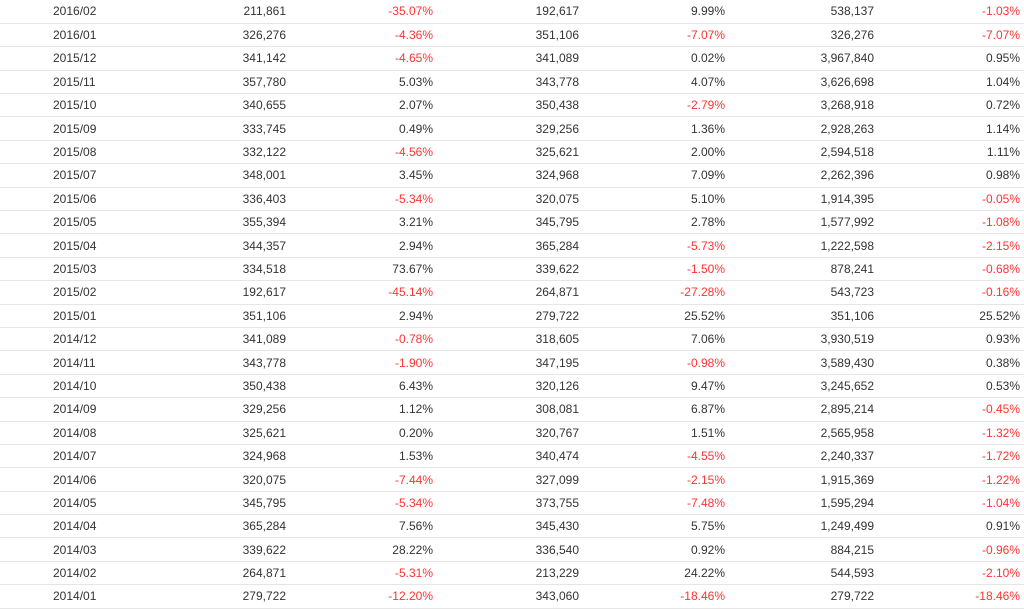 This screenshot has width=1024, height=609. I want to click on rate-3-cell: -1.03%, so click(951, 12).